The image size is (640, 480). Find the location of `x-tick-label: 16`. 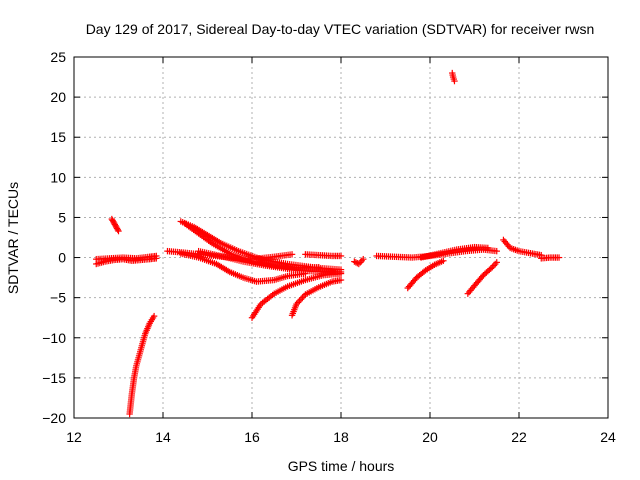

x-tick-label: 16 is located at coordinates (252, 437).